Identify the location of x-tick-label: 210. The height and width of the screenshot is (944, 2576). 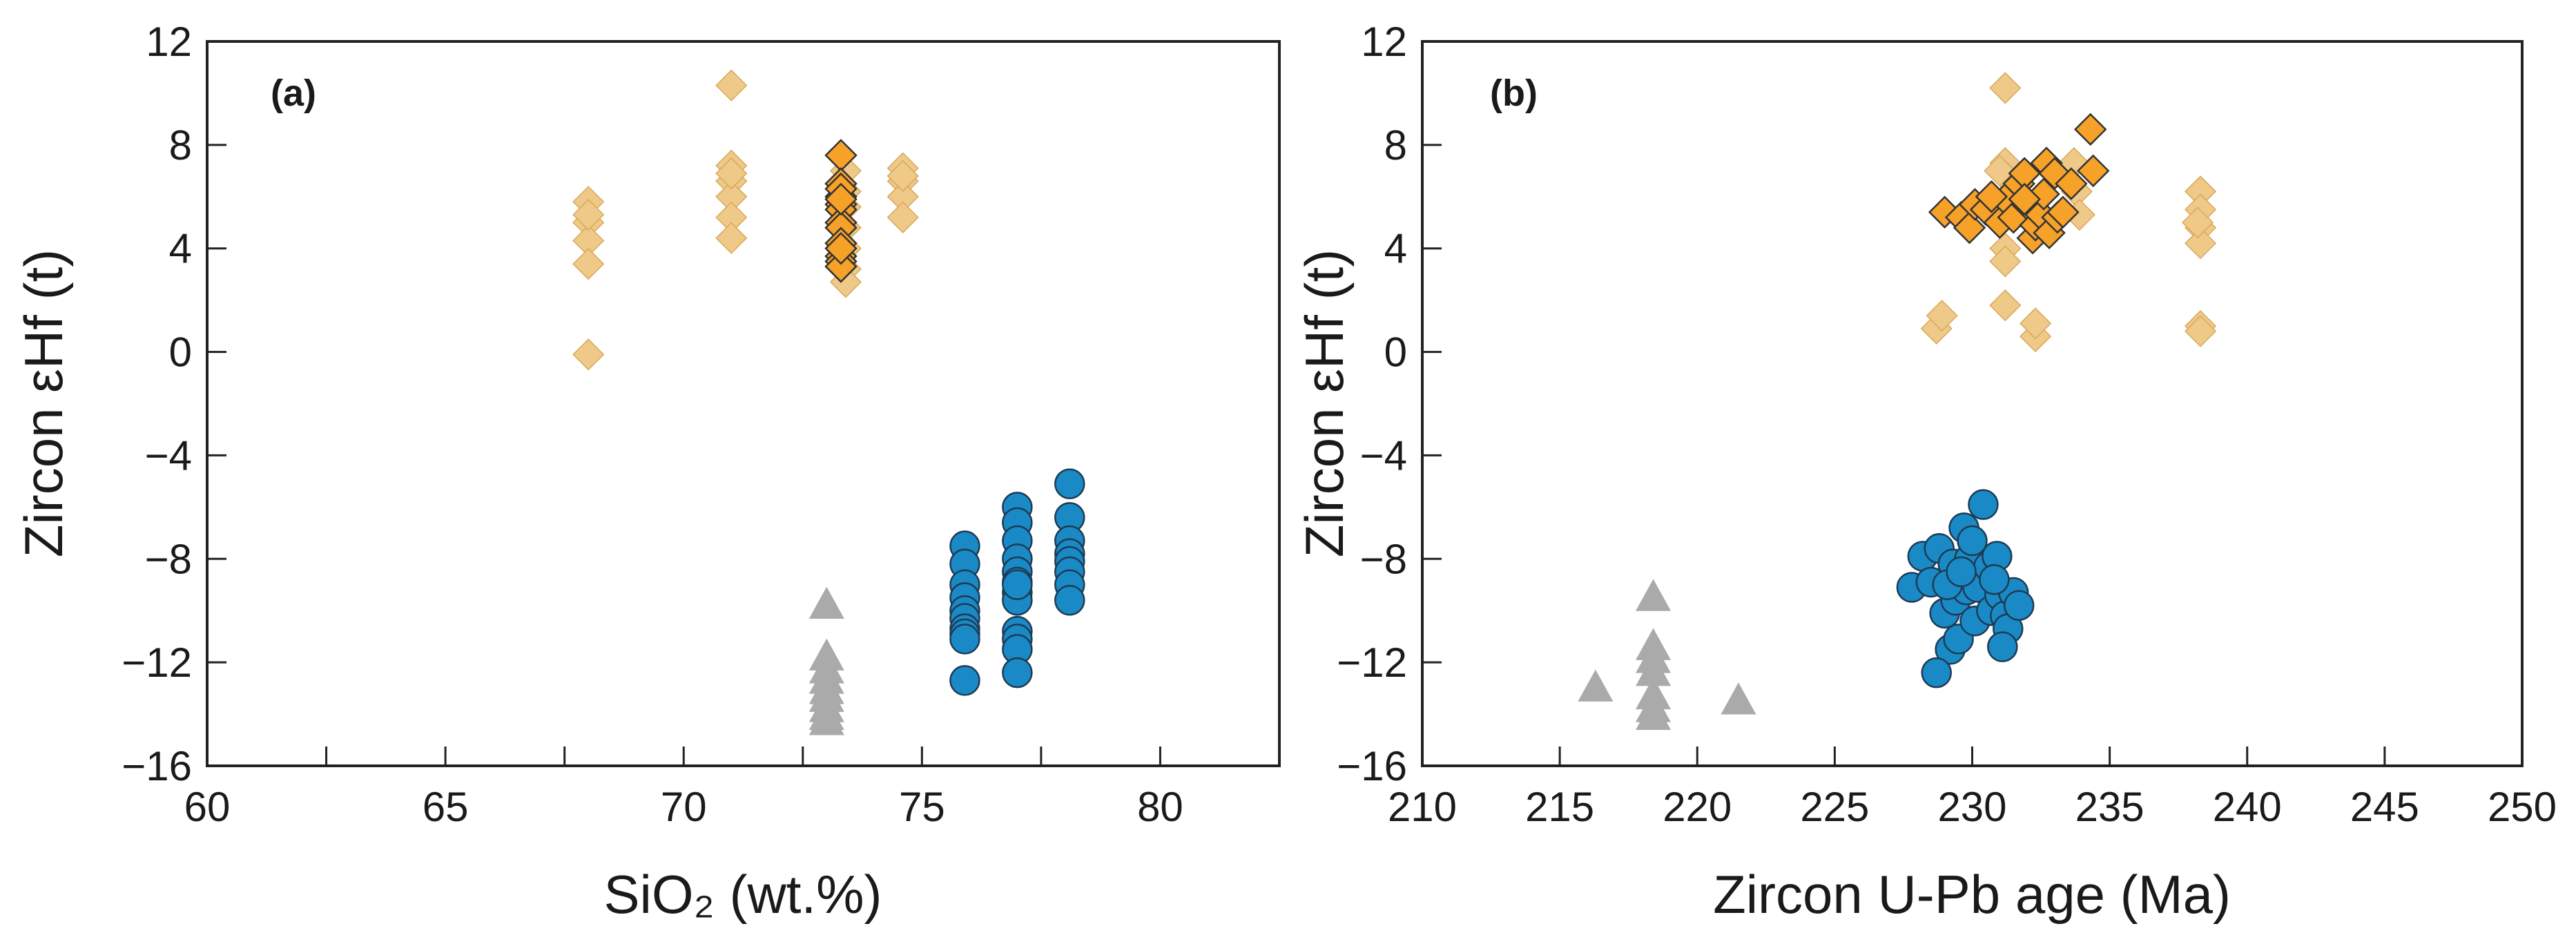
(1422, 807).